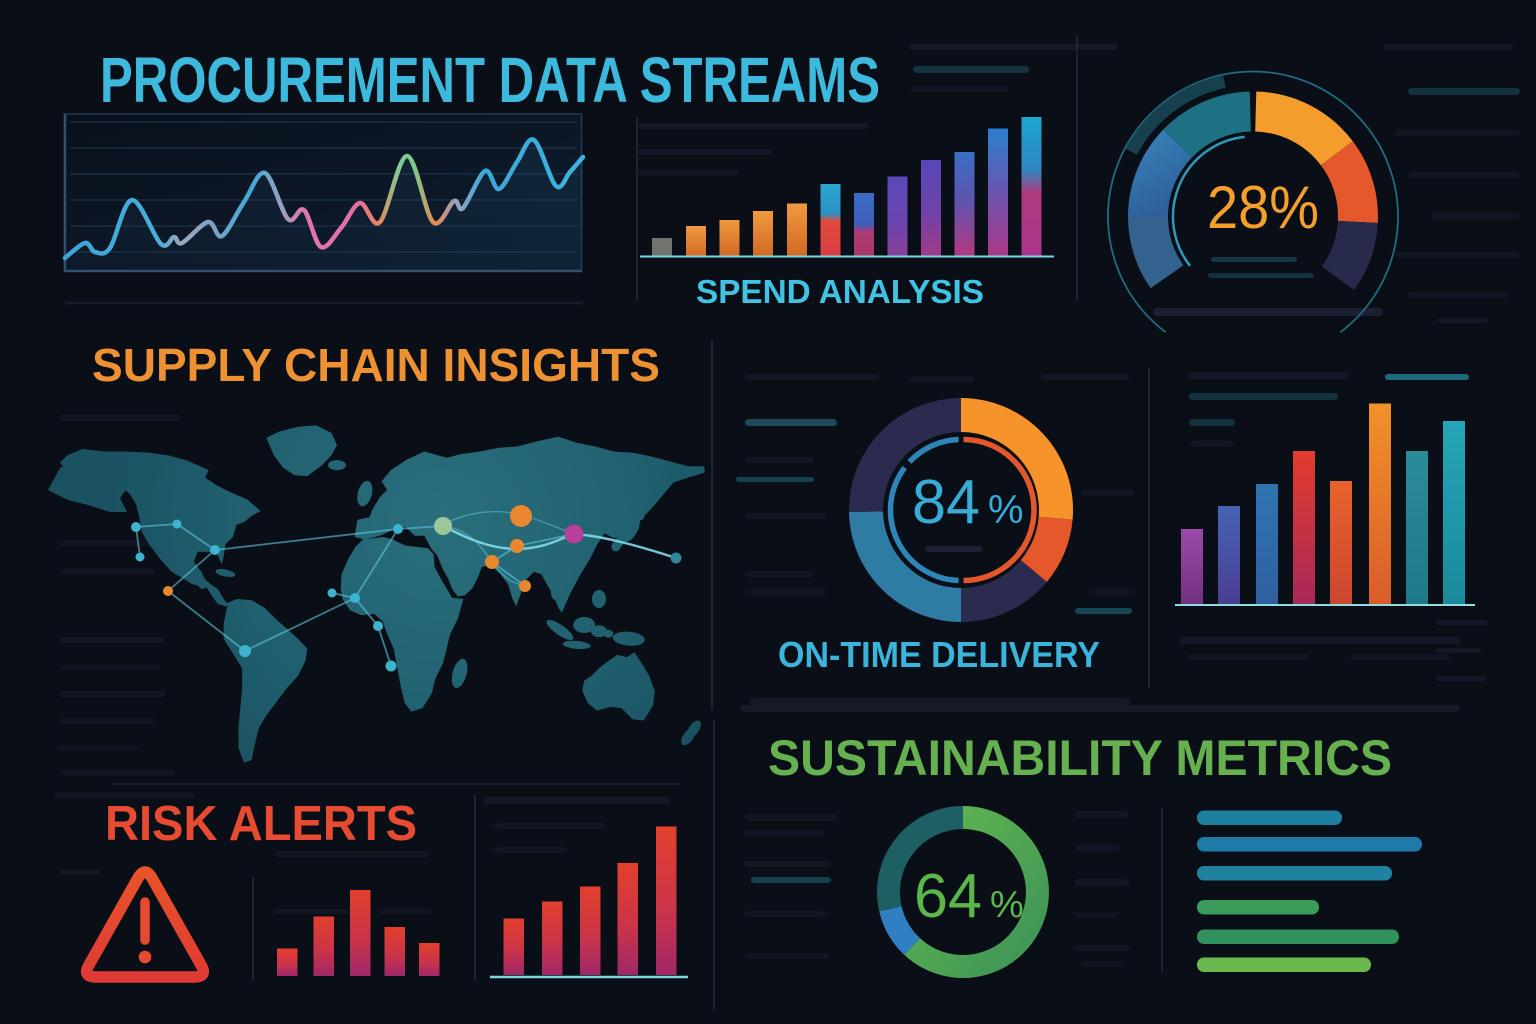 This screenshot has height=1024, width=1536. What do you see at coordinates (946, 502) in the screenshot?
I see `svg-text: 84` at bounding box center [946, 502].